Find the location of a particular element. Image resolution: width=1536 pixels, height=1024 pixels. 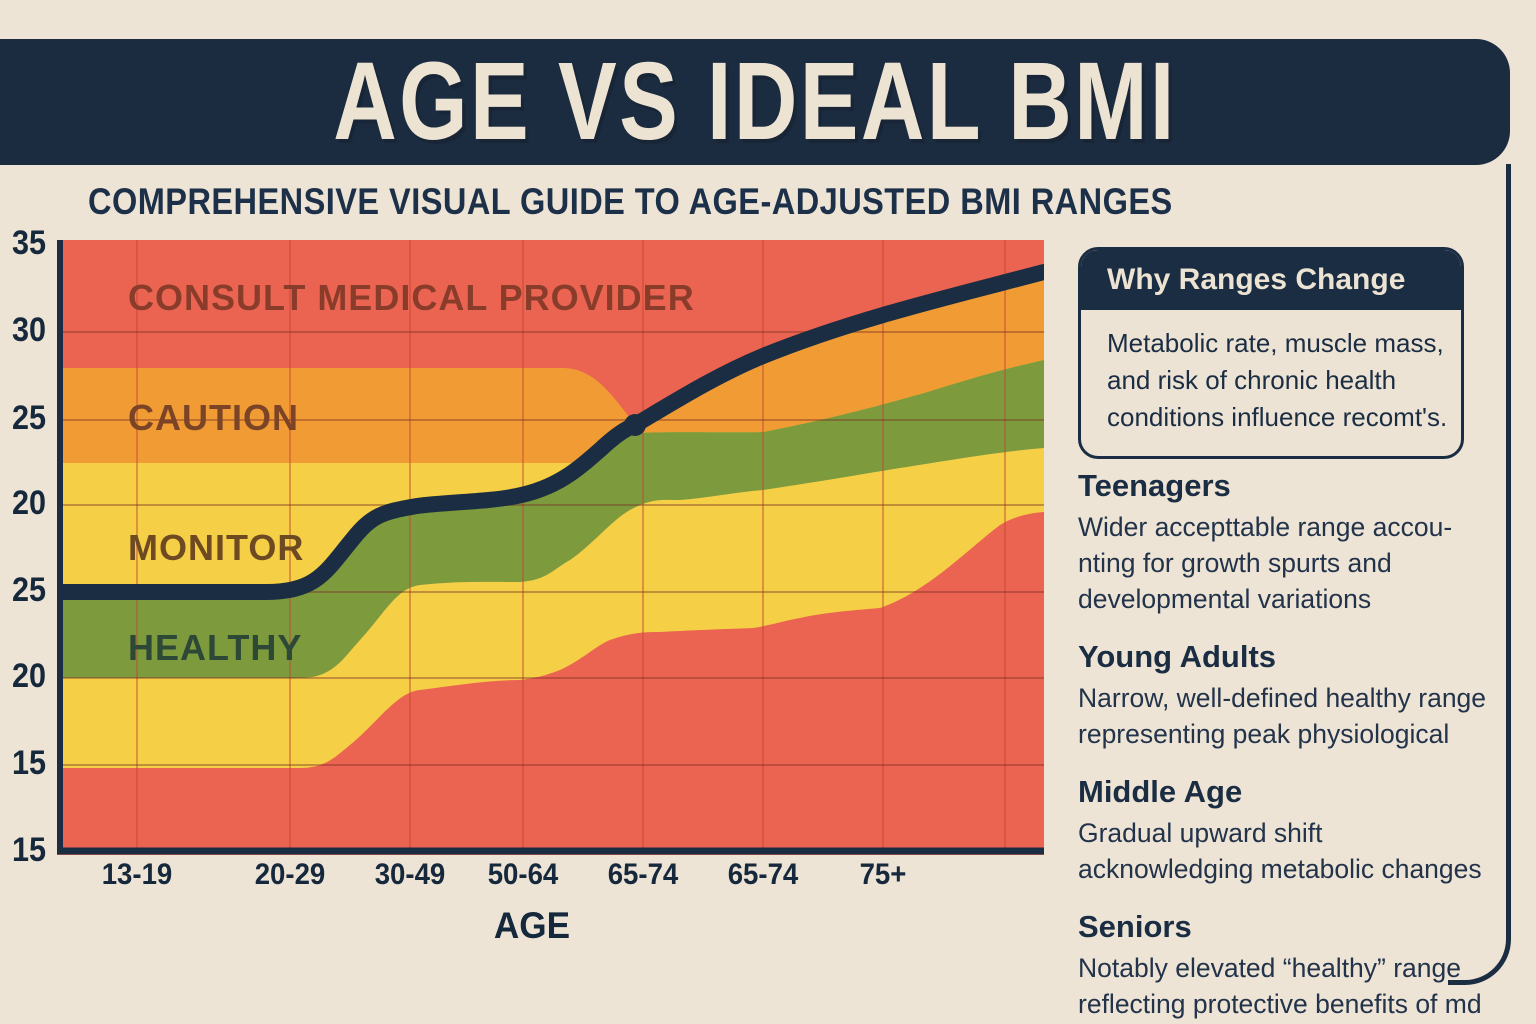

zone-label-caution: CAUTION is located at coordinates (213, 417).